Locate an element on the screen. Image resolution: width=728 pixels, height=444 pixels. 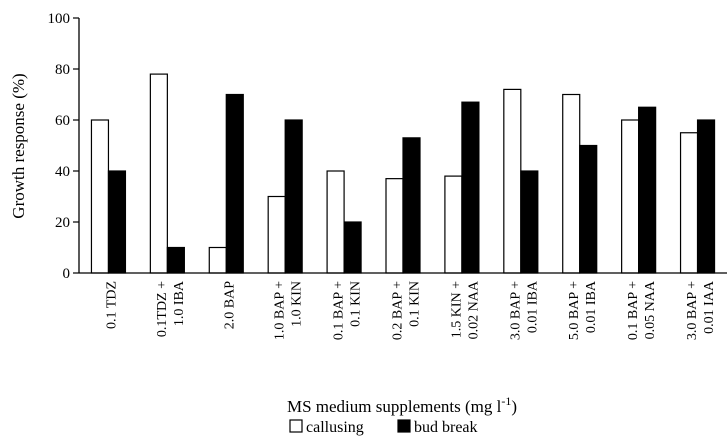
x-tick-label: 2.0 BAP is located at coordinates (229, 305).